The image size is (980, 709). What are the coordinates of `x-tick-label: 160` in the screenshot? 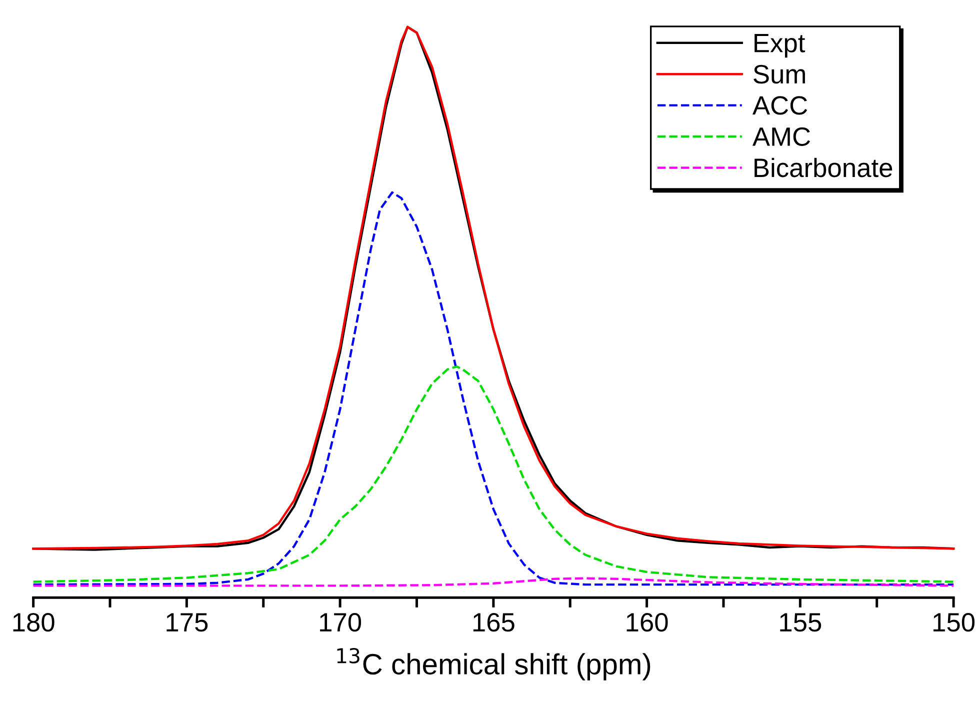 It's located at (647, 622).